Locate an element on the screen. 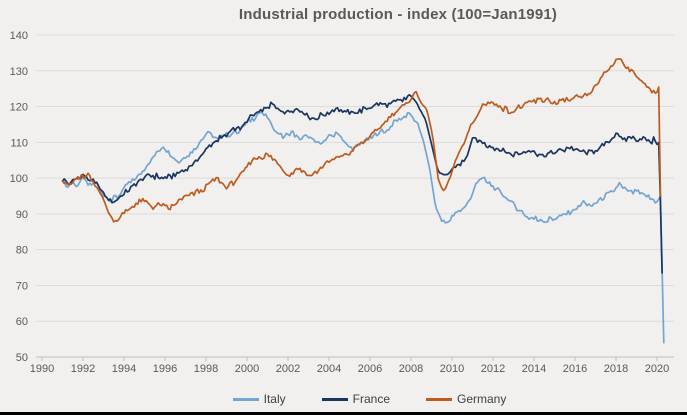  chart-legend: Italy France Germany is located at coordinates (343, 399).